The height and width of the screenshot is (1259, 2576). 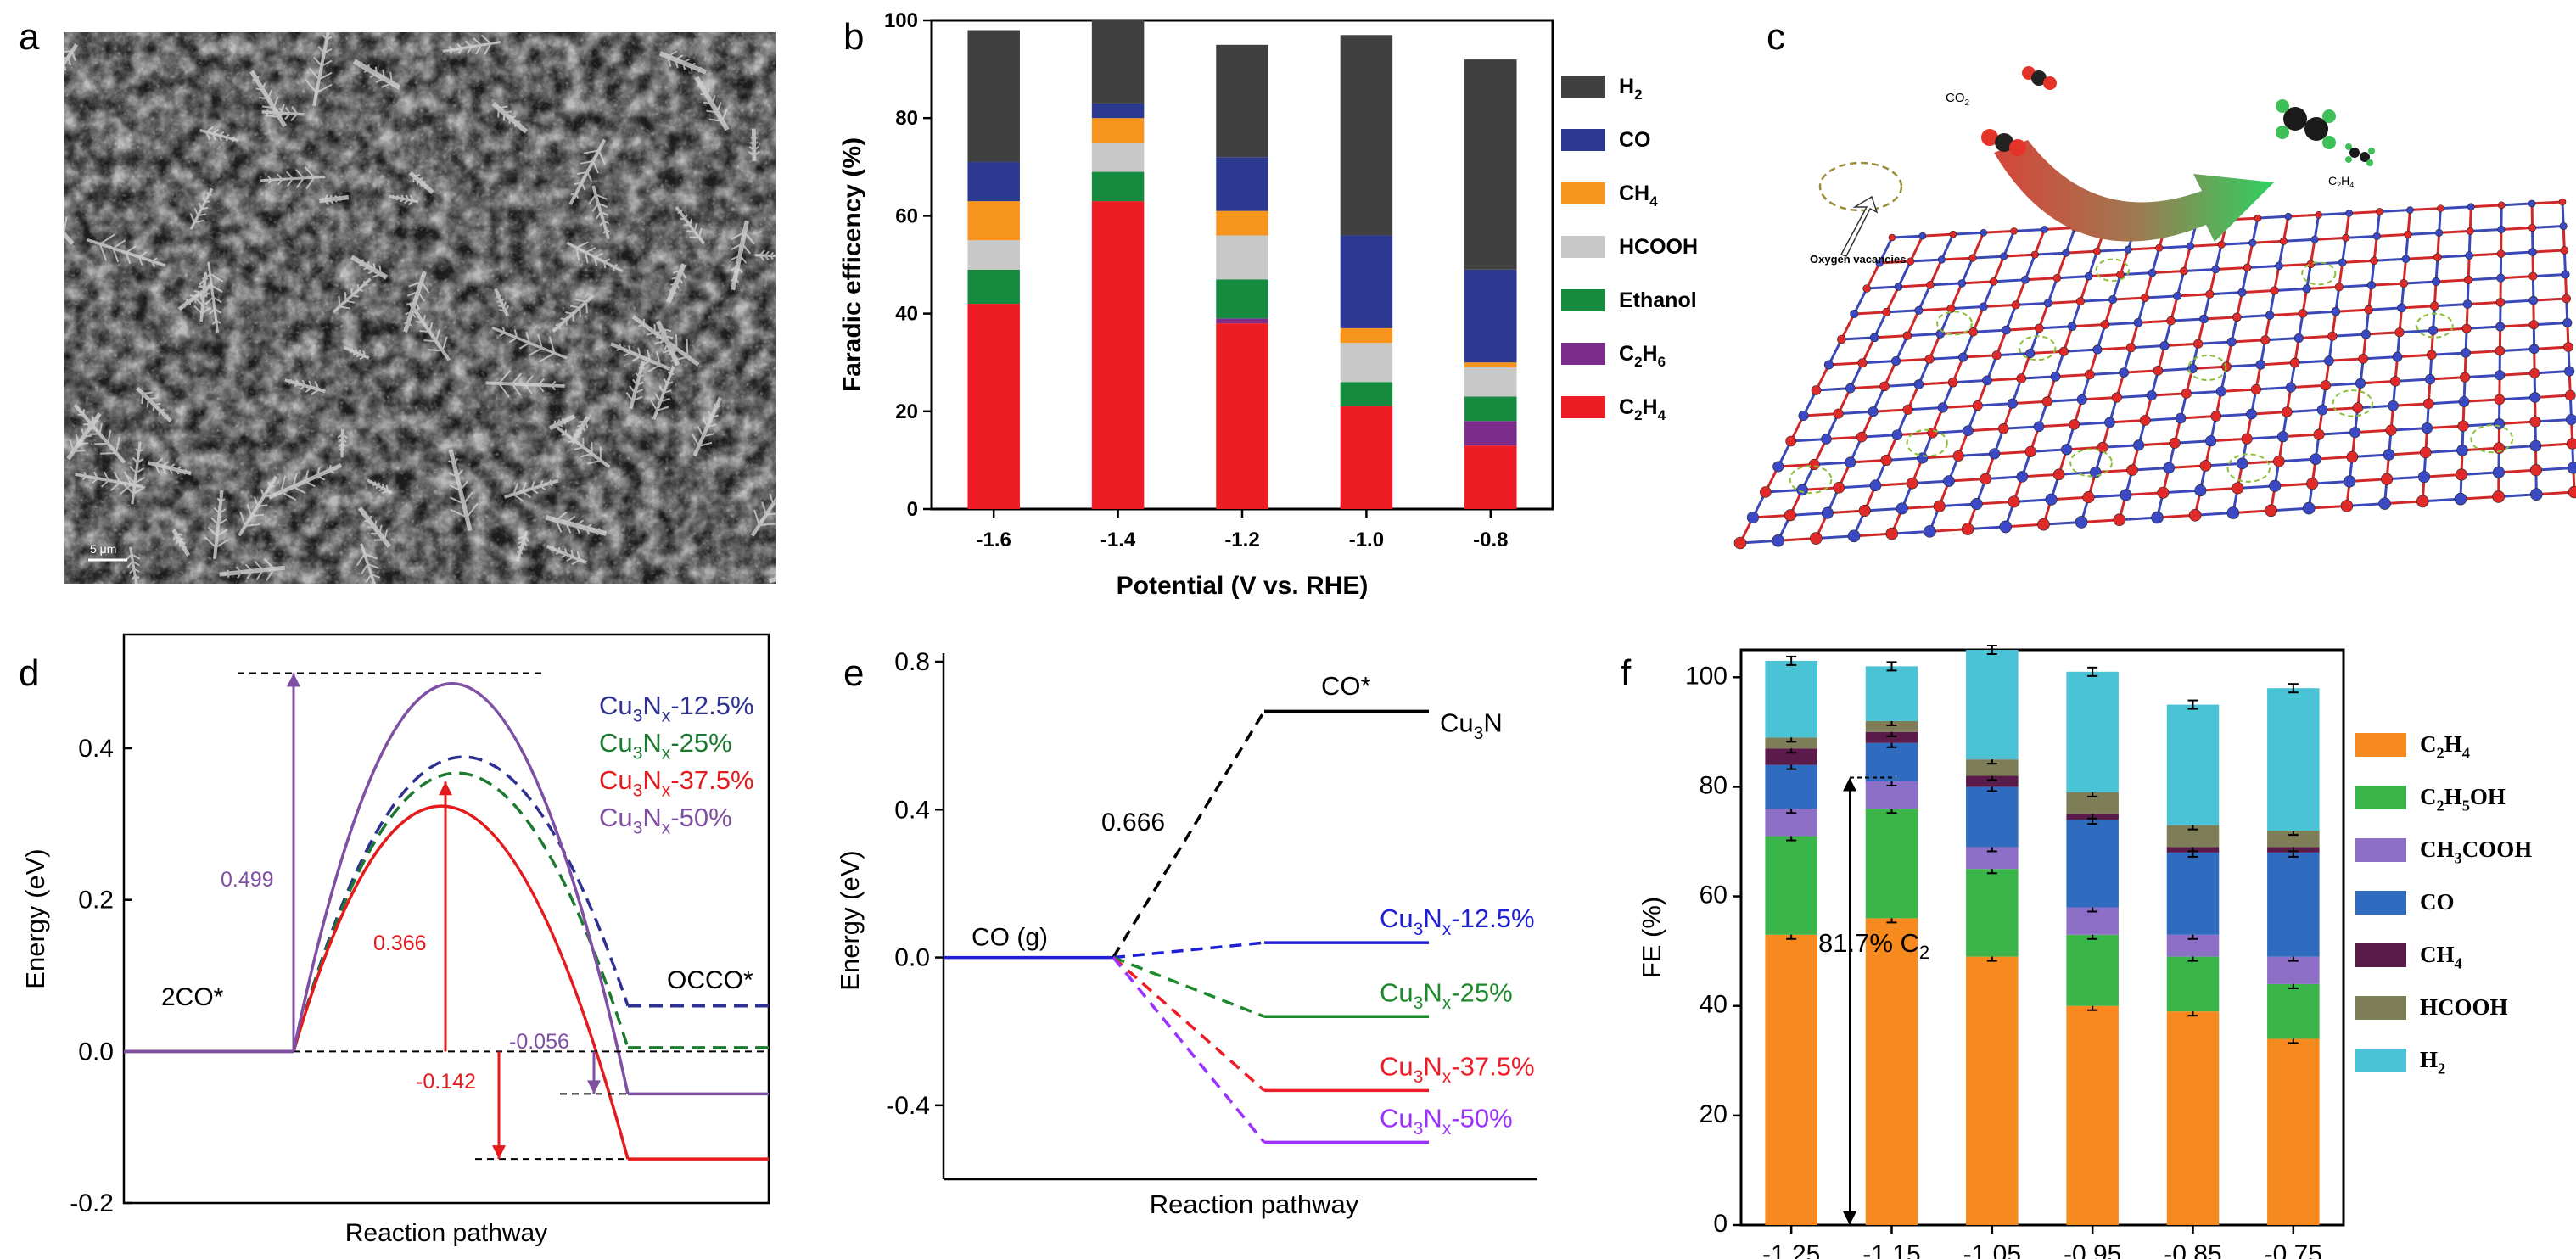 I want to click on panel-label-d: d, so click(x=29, y=673).